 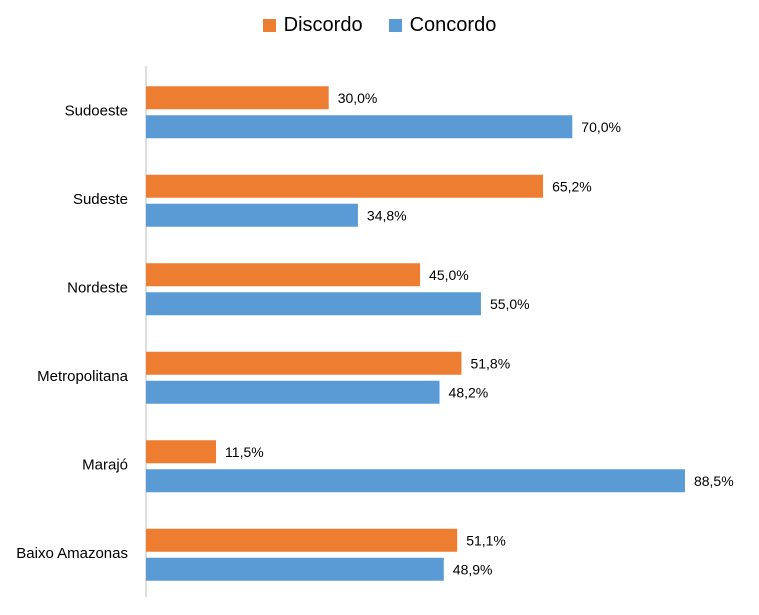 What do you see at coordinates (449, 275) in the screenshot?
I see `data-label-discordo-nordeste: 45,0%` at bounding box center [449, 275].